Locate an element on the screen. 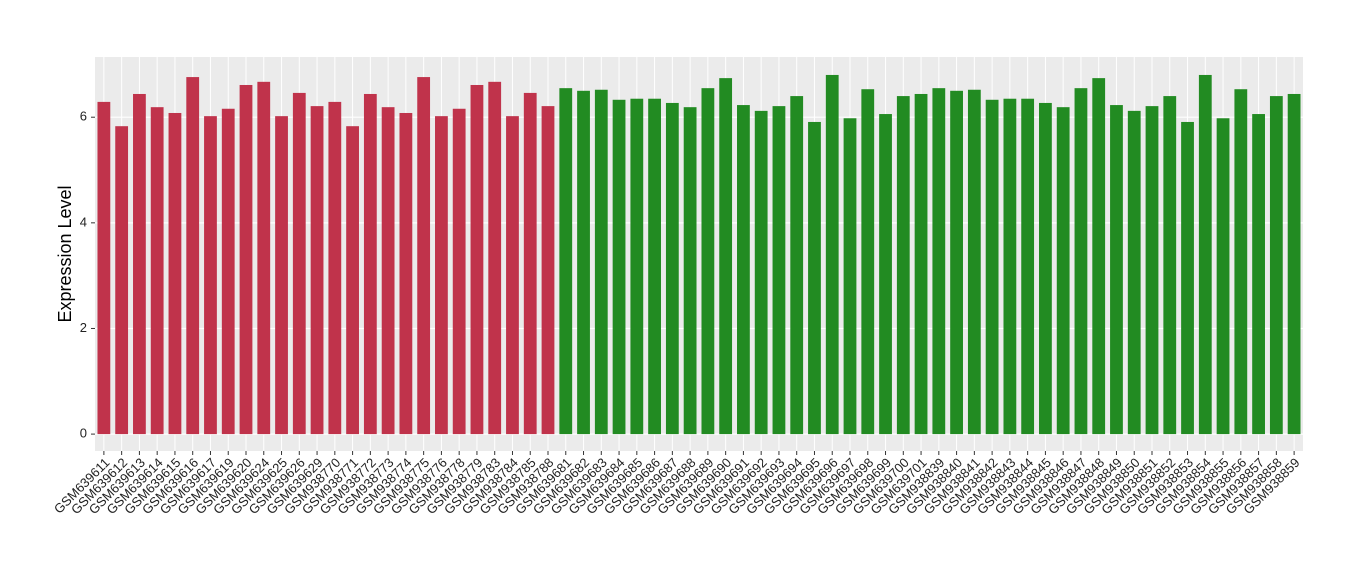  y-axis-label: Expression Level is located at coordinates (65, 253).